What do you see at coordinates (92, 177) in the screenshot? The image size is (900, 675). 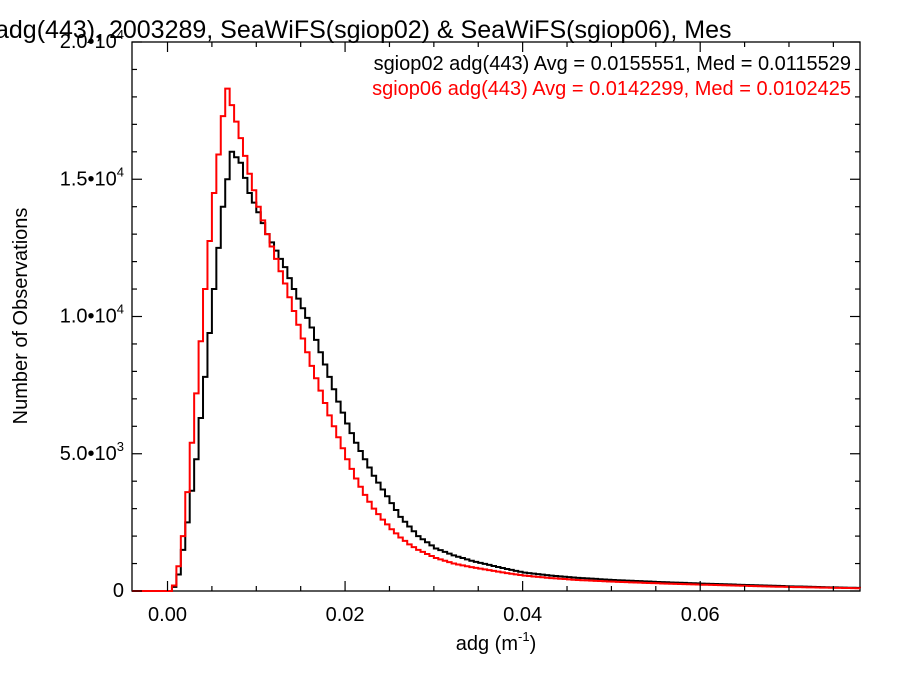 I see `y-tick-label: 1.5•104` at bounding box center [92, 177].